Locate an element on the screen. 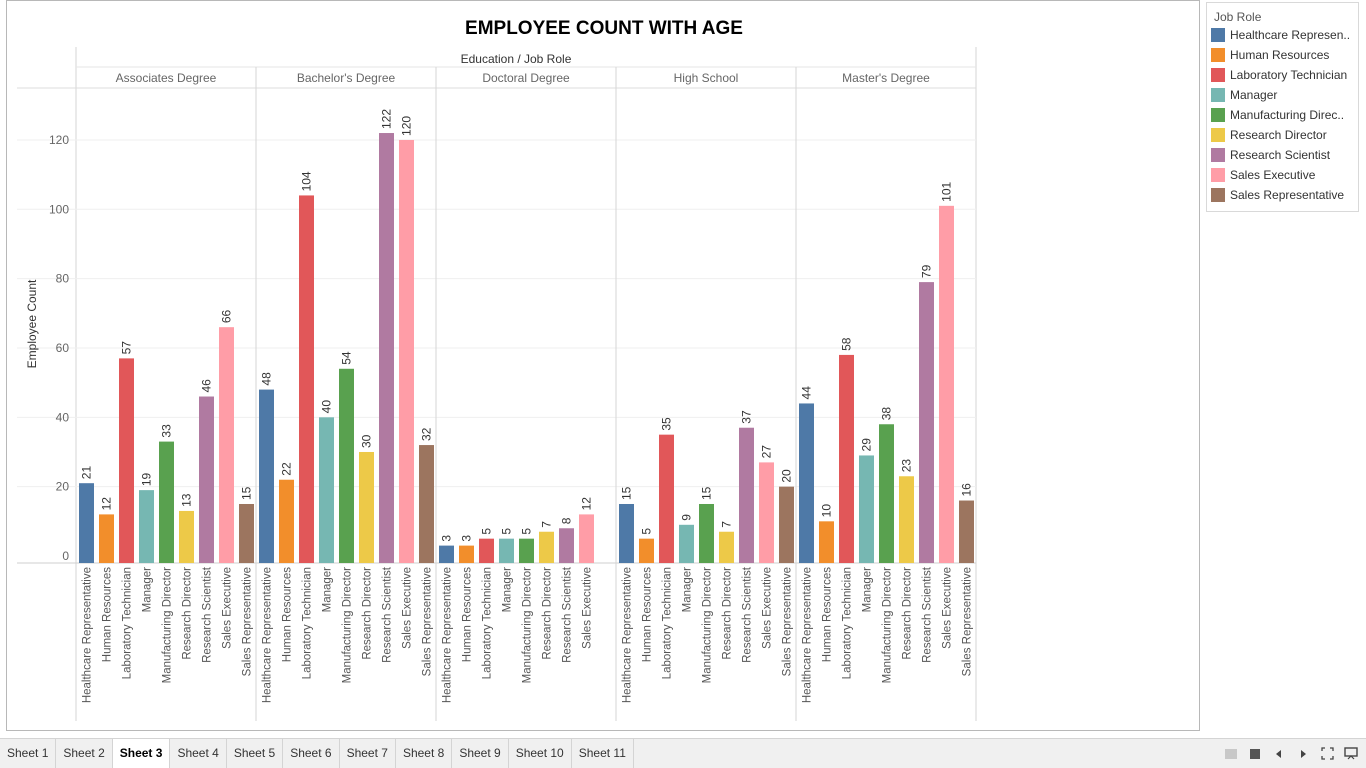 The image size is (1366, 768). y-axis-label: Employee Count is located at coordinates (32, 323).